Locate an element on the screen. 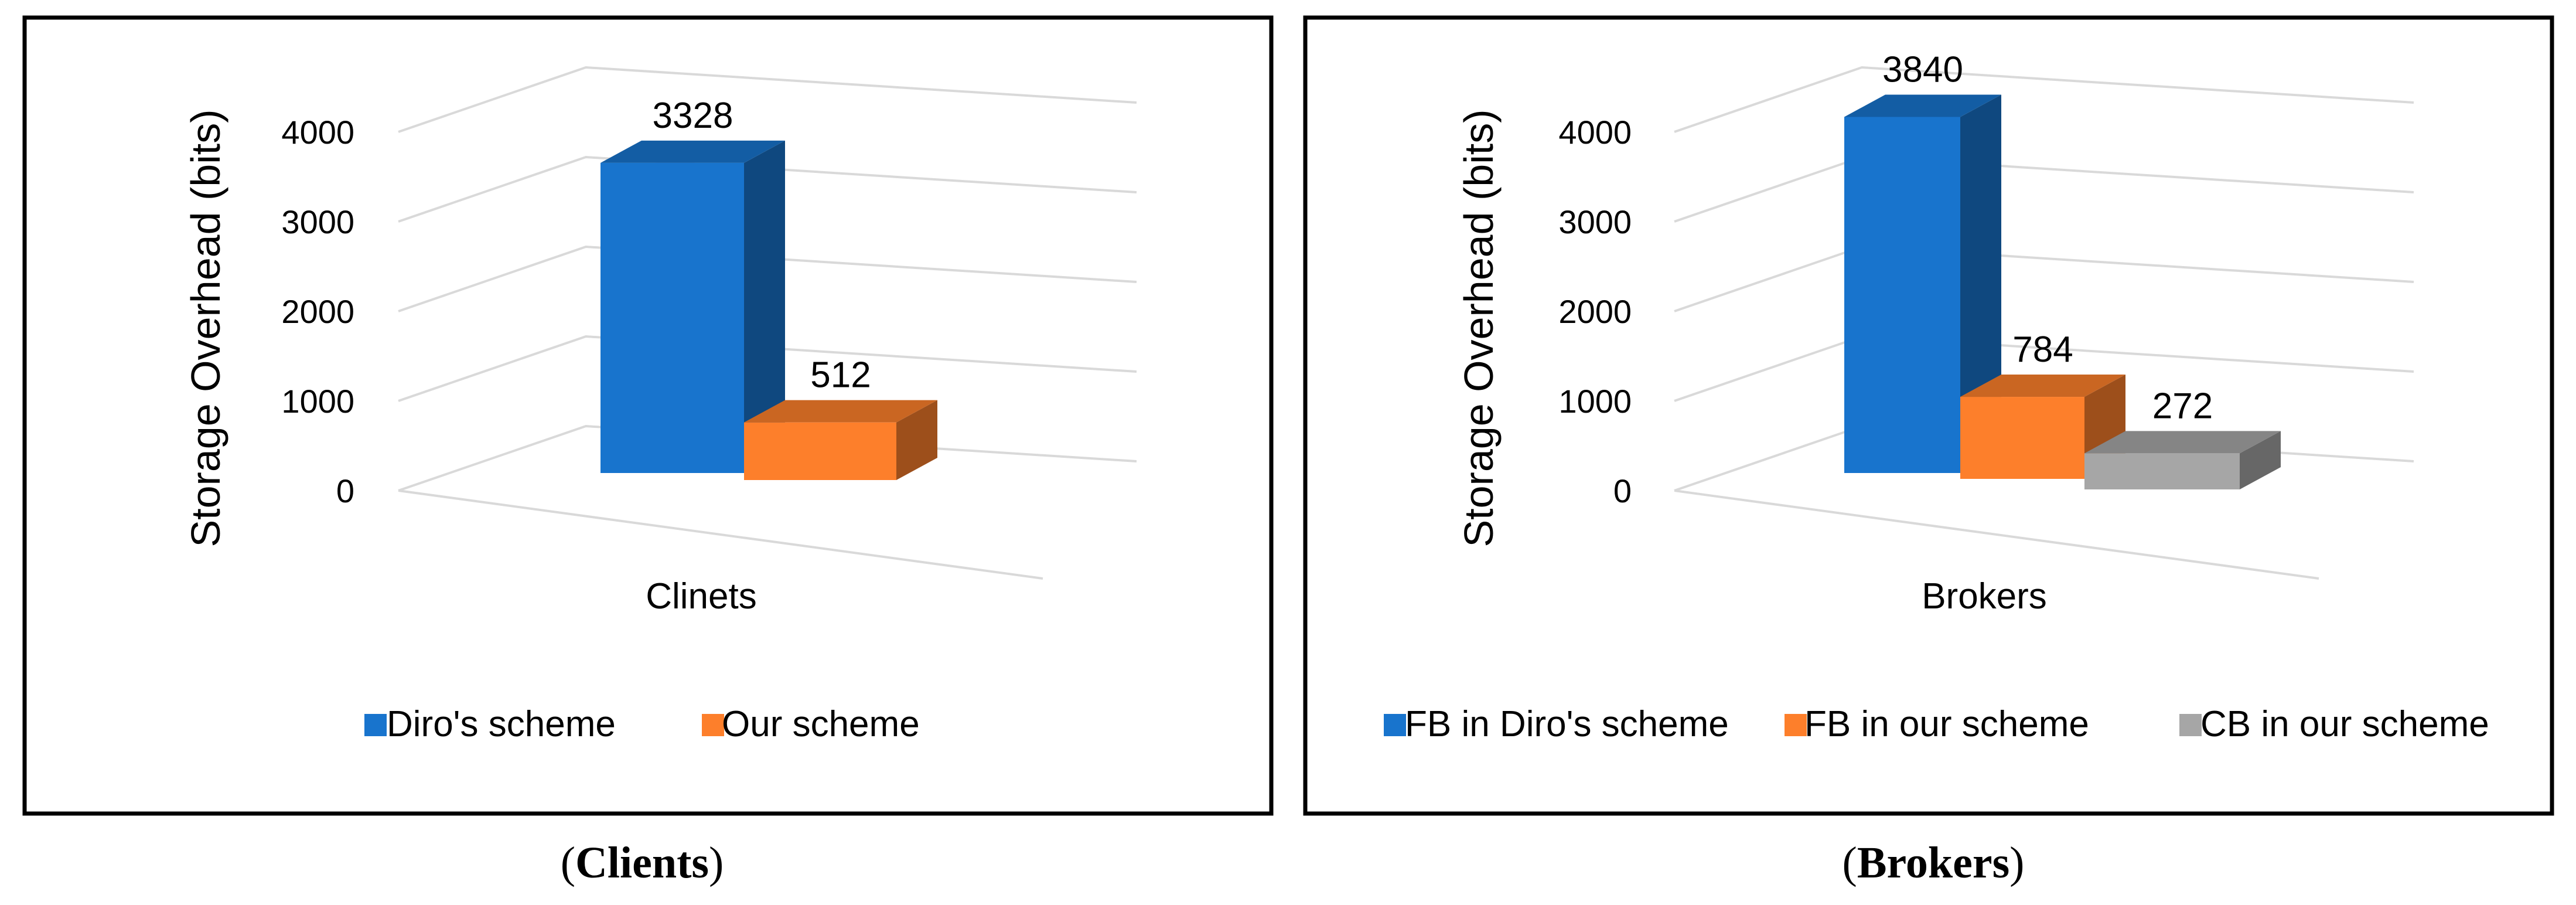 This screenshot has width=2576, height=905. data-label: 512 is located at coordinates (840, 375).